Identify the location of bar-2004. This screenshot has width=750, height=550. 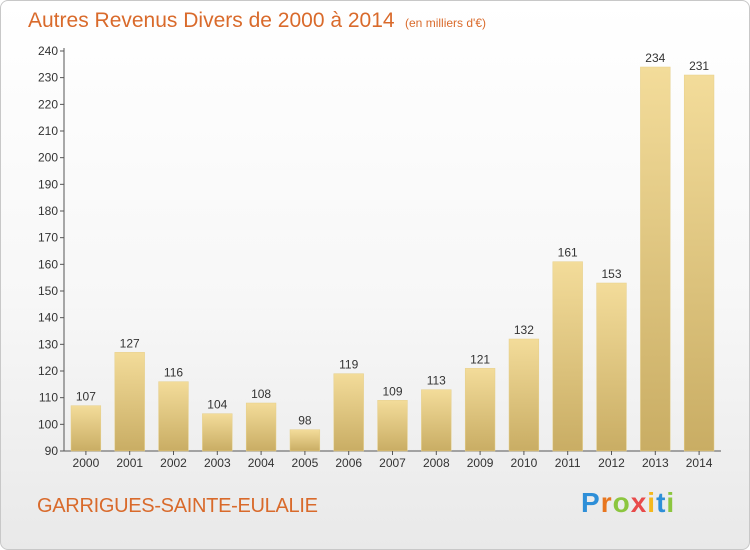
(261, 427).